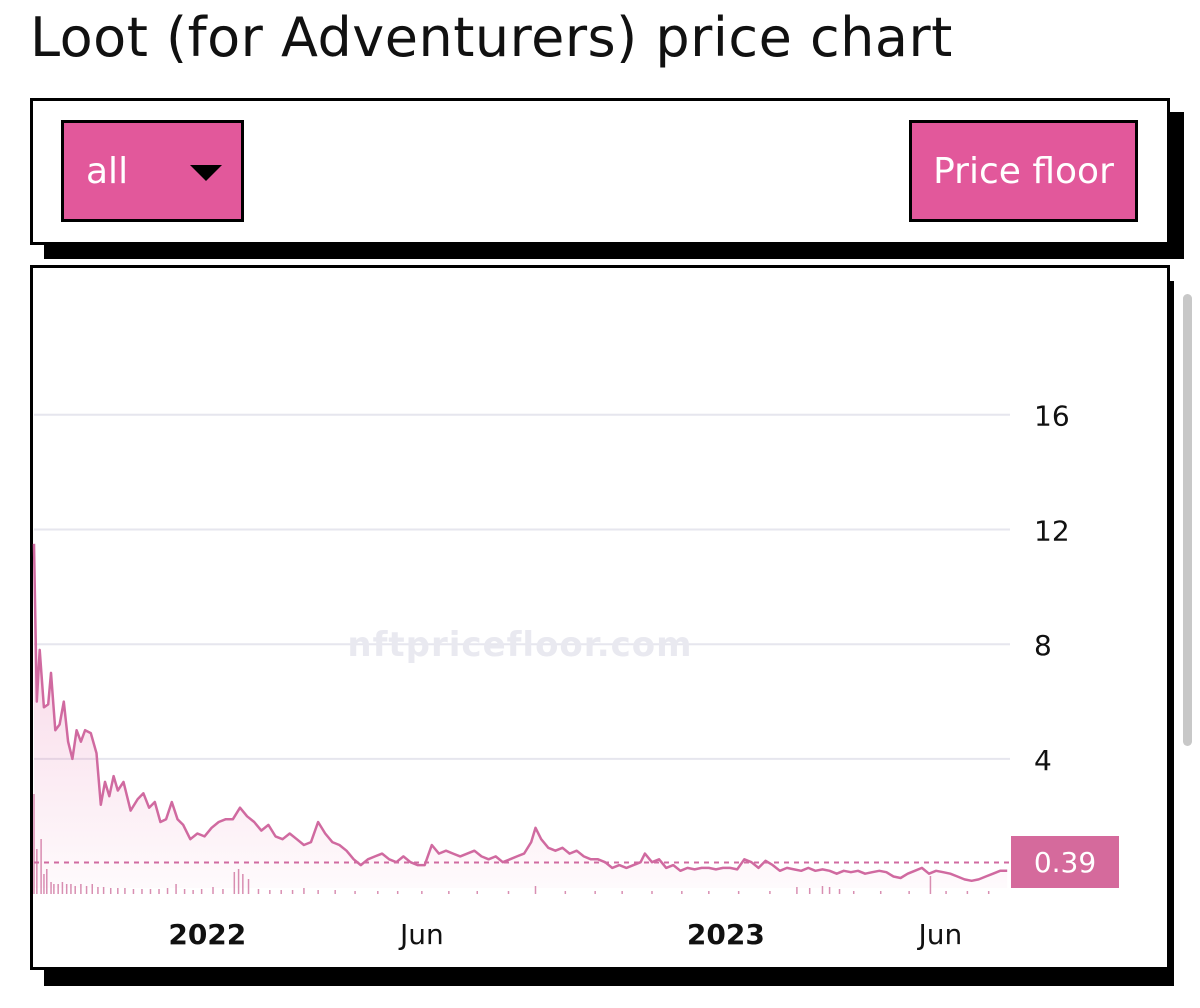 The width and height of the screenshot is (1200, 1008). What do you see at coordinates (206, 173) in the screenshot?
I see `chevron-down-icon` at bounding box center [206, 173].